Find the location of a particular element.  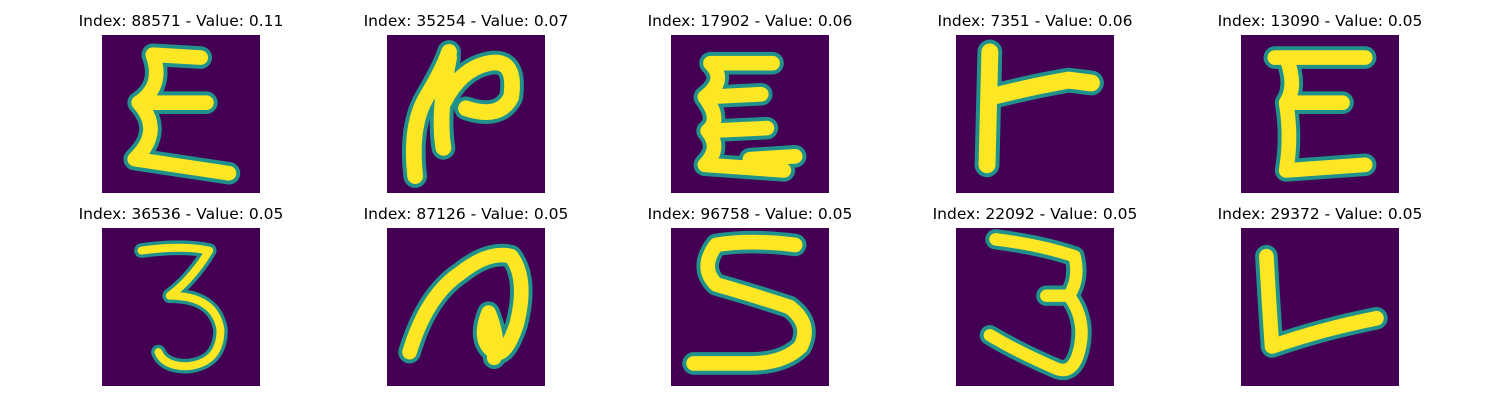

panel-title: Index: 7351 - Value: 0.06 is located at coordinates (1035, 21).